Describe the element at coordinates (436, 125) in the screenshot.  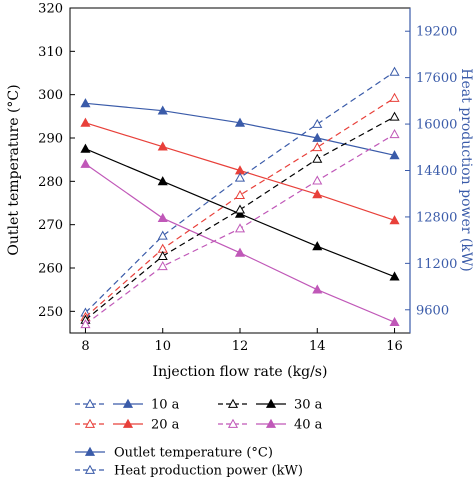
I see `y2-tick-label: 16000` at that location.